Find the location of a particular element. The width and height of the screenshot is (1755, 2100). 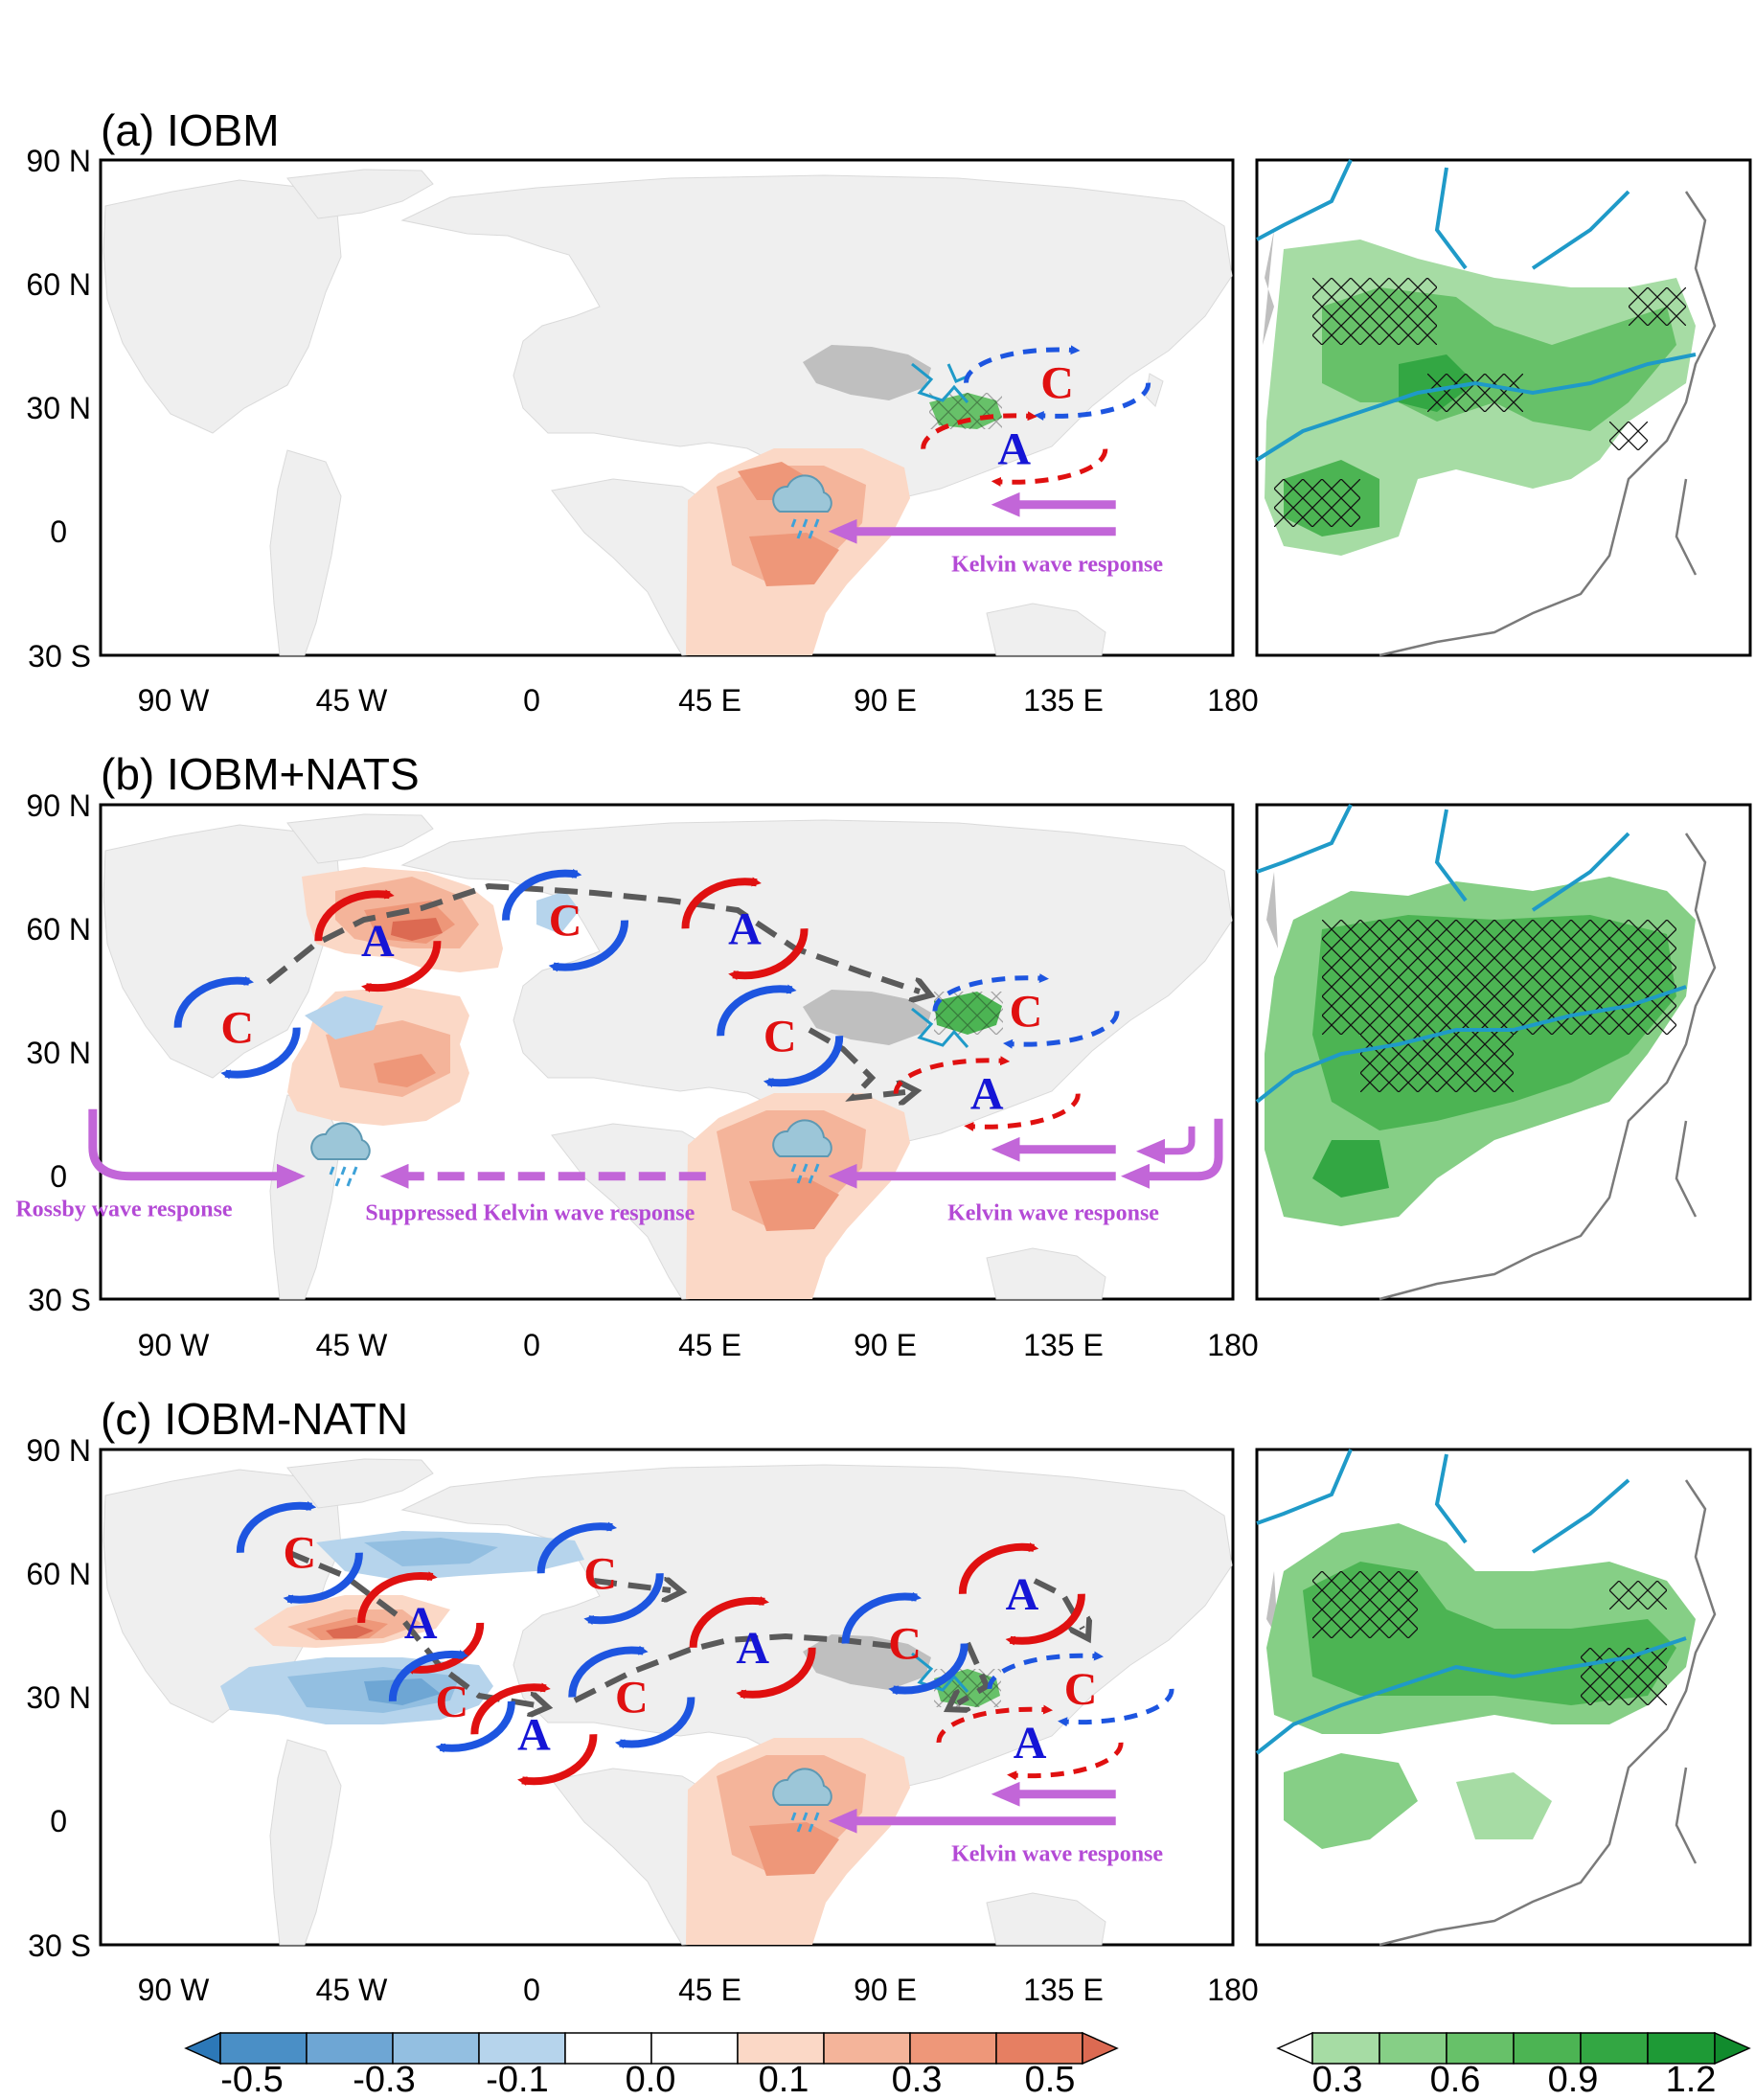

colorbar-label: -0.5 is located at coordinates (251, 2080).